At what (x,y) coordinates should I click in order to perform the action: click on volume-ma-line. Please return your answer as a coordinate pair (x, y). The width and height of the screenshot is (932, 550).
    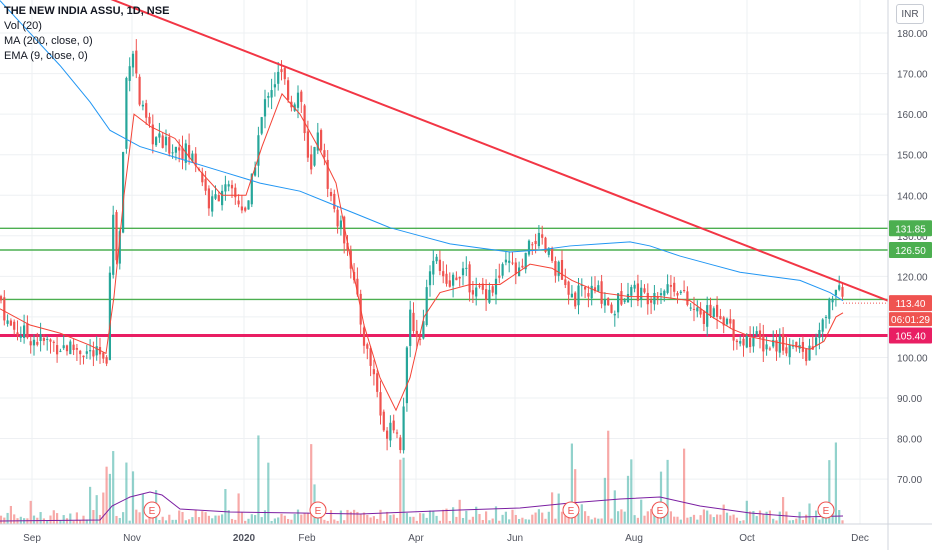
    Looking at the image, I should click on (422, 506).